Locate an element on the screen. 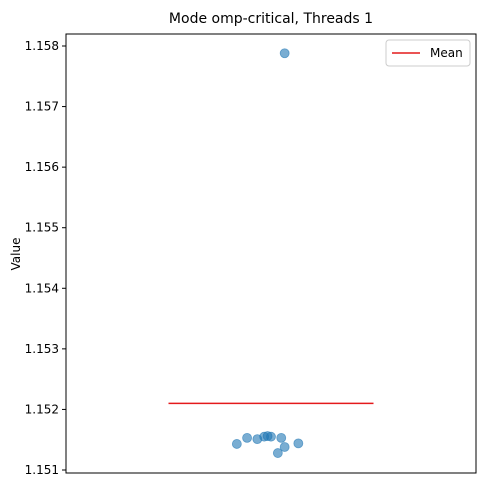 This screenshot has height=489, width=490. y-tick-label: 1.153 is located at coordinates (42, 349).